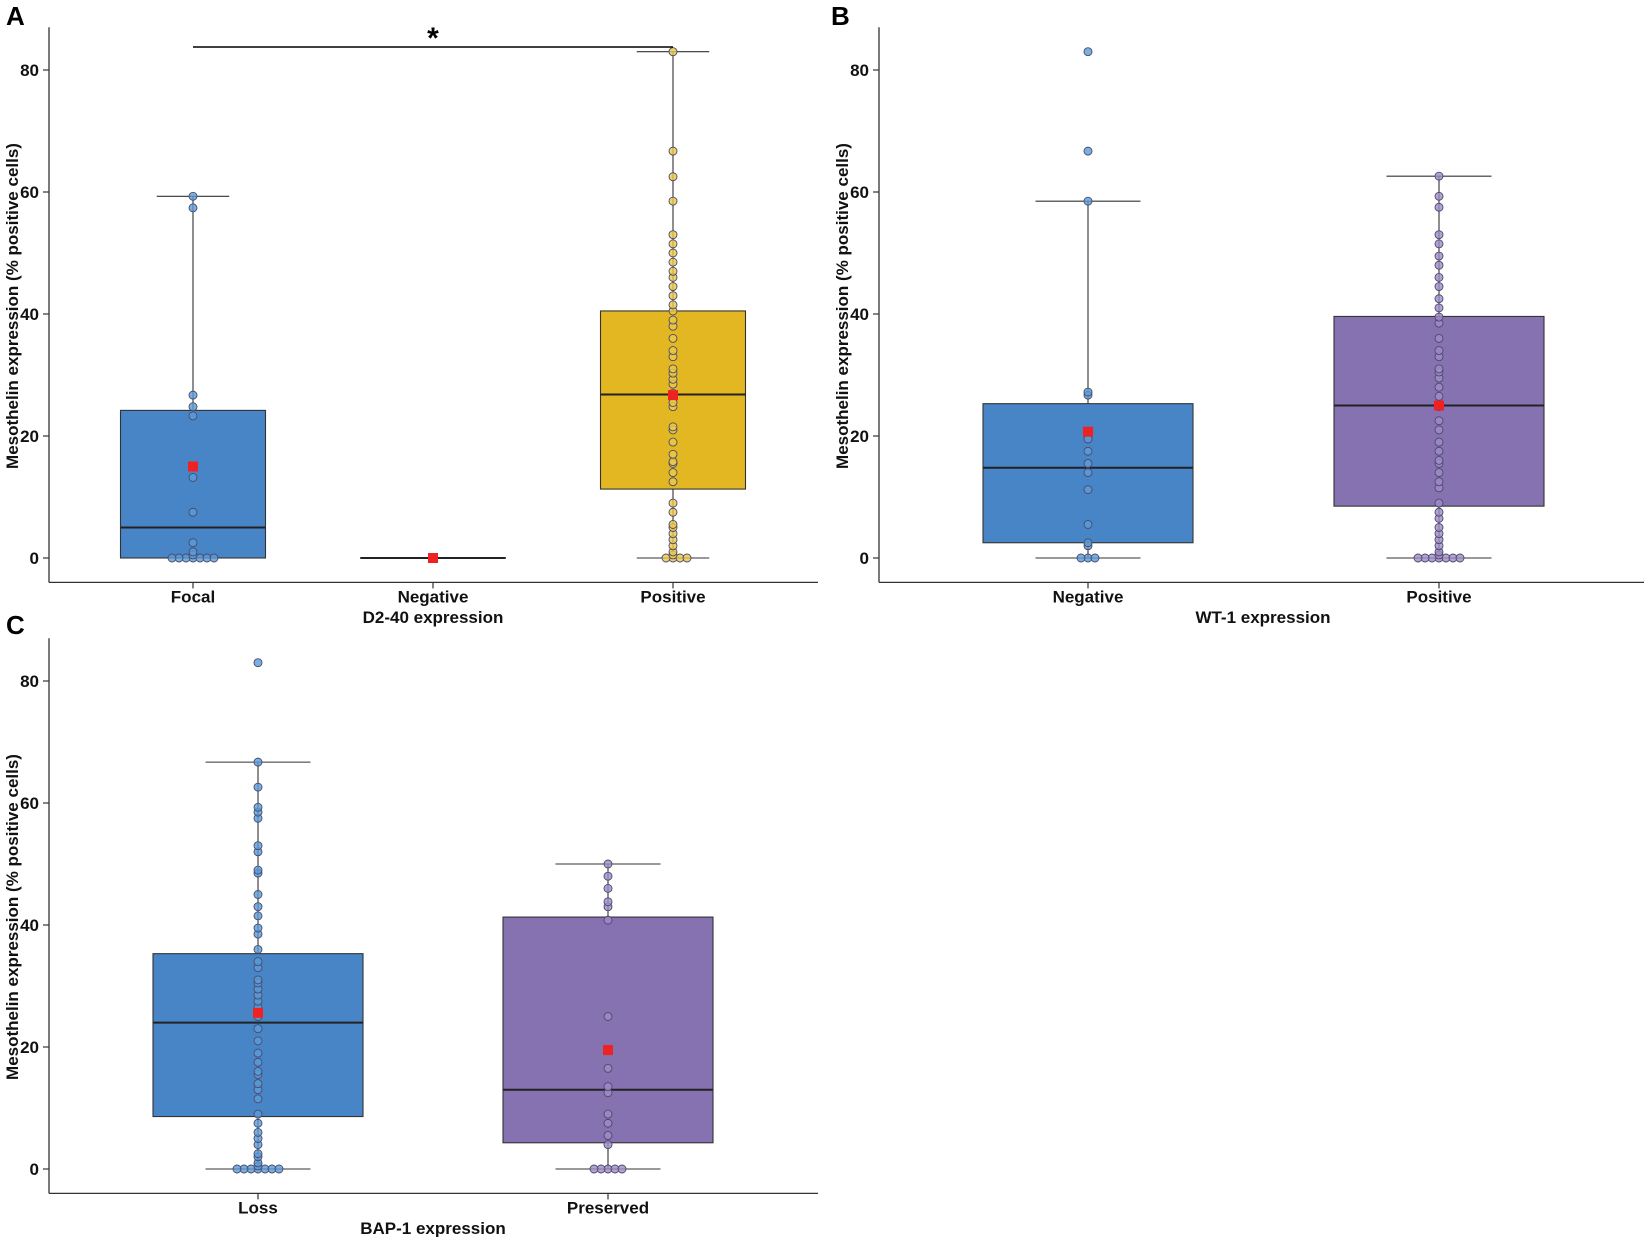 The image size is (1644, 1237). What do you see at coordinates (433, 1228) in the screenshot?
I see `x-axis-title: BAP-1 expression` at bounding box center [433, 1228].